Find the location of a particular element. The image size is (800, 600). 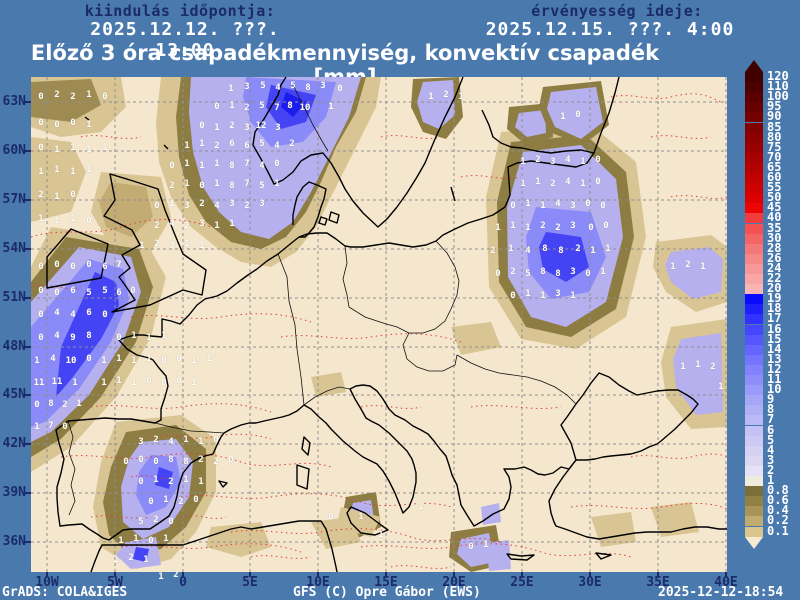

colorbar-value-label: 75 is located at coordinates (774, 146).